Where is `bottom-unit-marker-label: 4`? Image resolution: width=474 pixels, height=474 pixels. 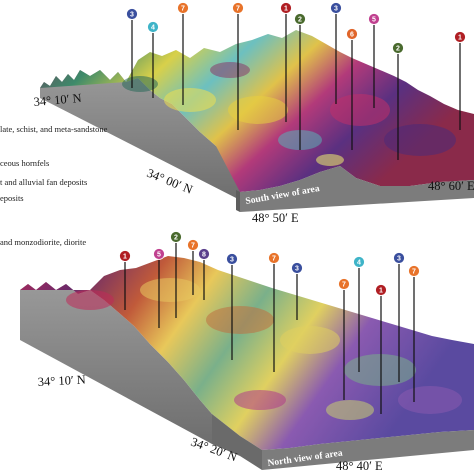
bottom-unit-marker-label: 4 is located at coordinates (359, 263).